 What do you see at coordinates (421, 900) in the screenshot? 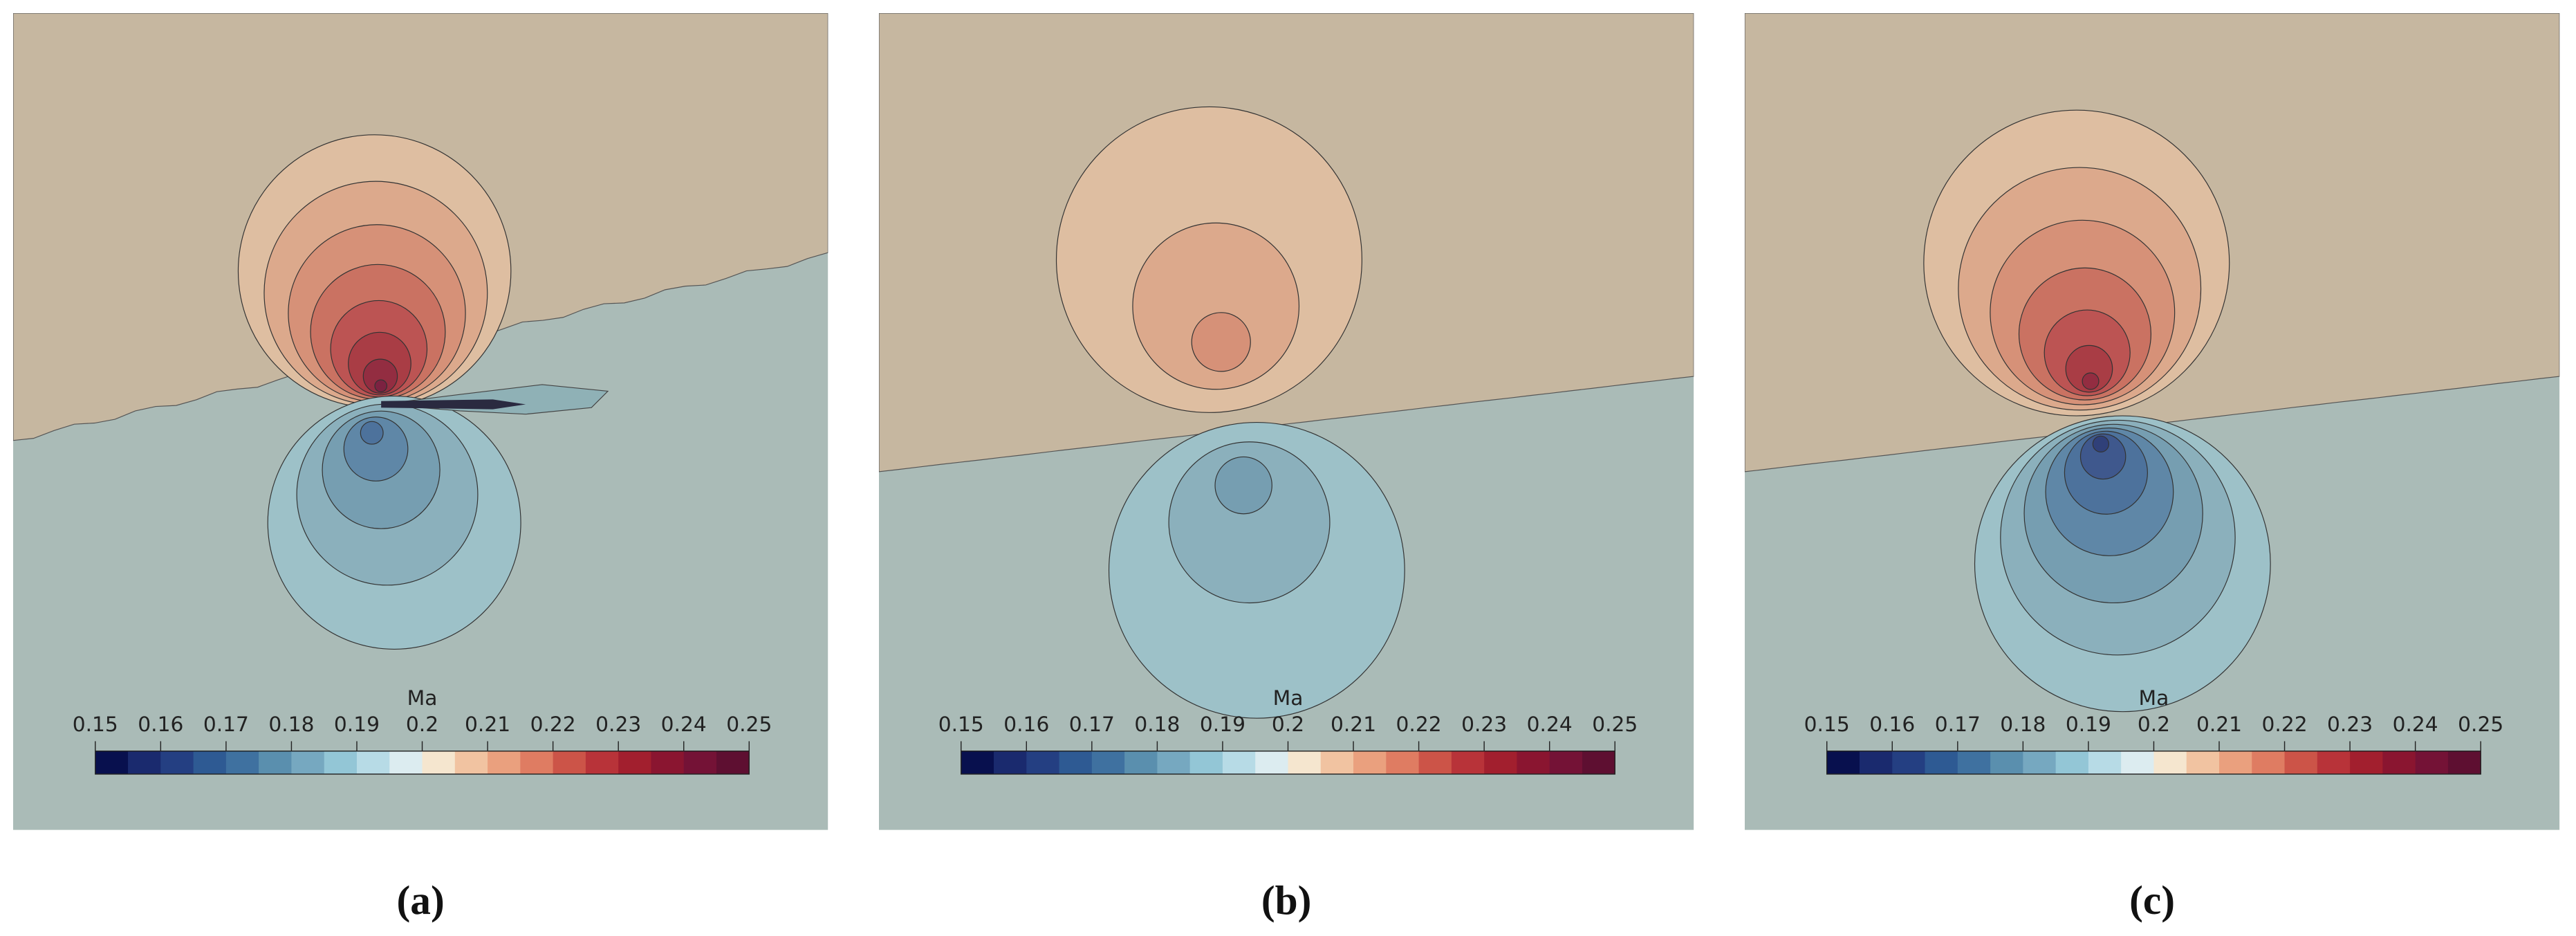
I see `panel-label: (a)` at bounding box center [421, 900].